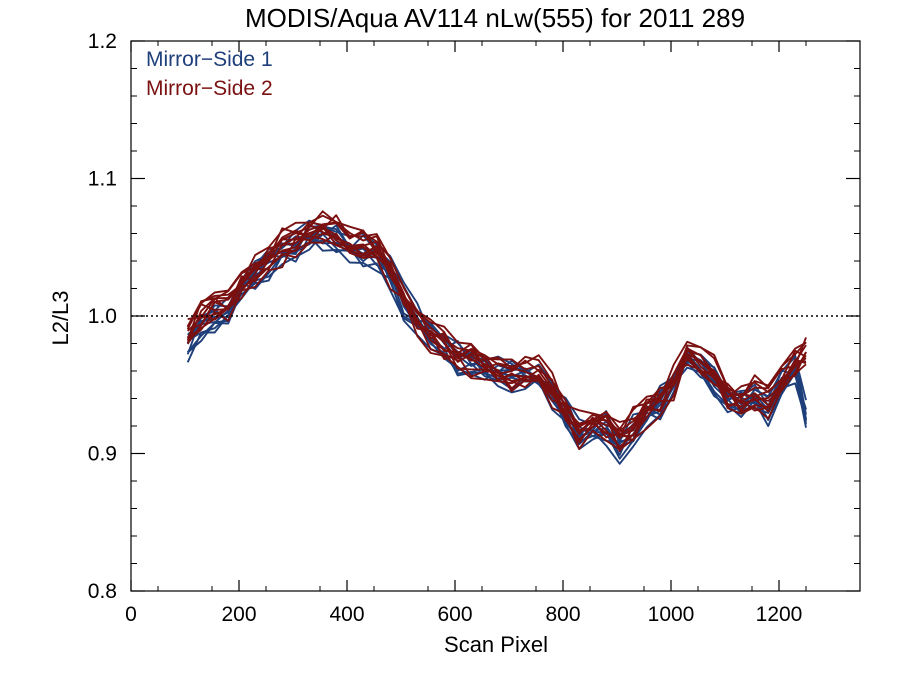  What do you see at coordinates (102, 179) in the screenshot?
I see `y-tick-label: 1.1` at bounding box center [102, 179].